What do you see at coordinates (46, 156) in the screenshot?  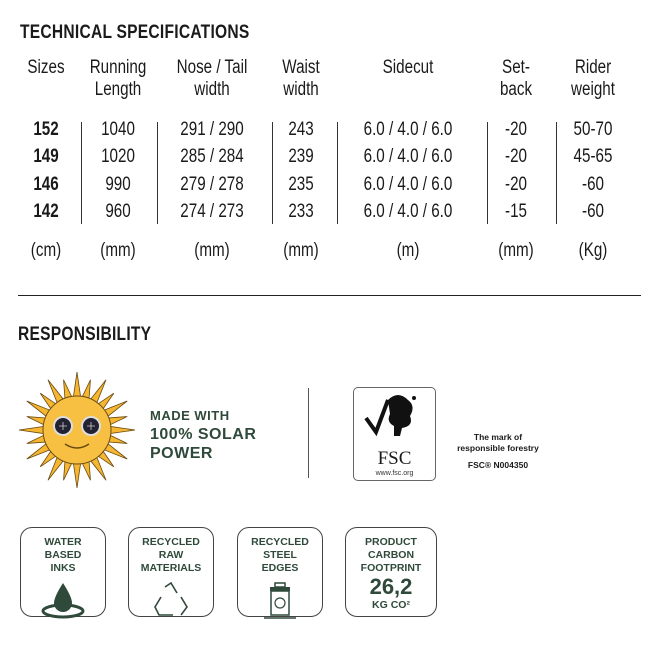 I see `table-cell: 149` at bounding box center [46, 156].